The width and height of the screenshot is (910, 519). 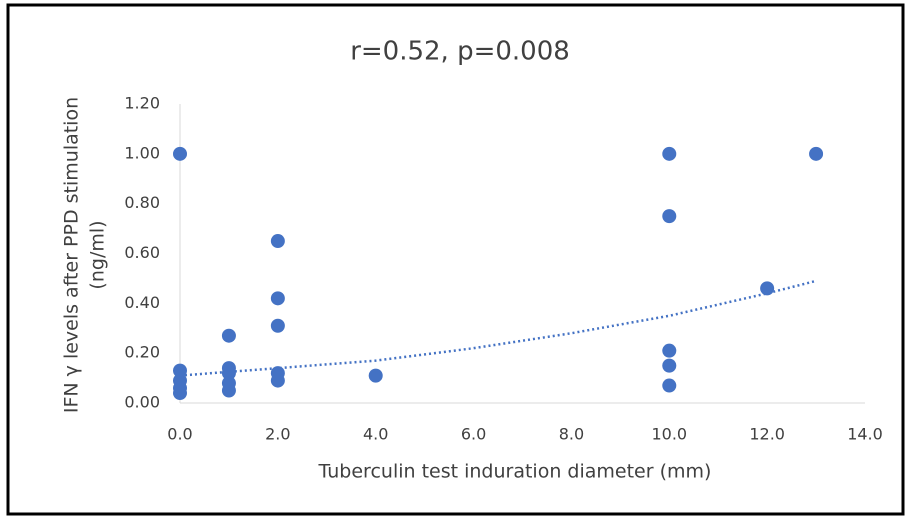 I want to click on x-tick-label: 12.0, so click(x=767, y=434).